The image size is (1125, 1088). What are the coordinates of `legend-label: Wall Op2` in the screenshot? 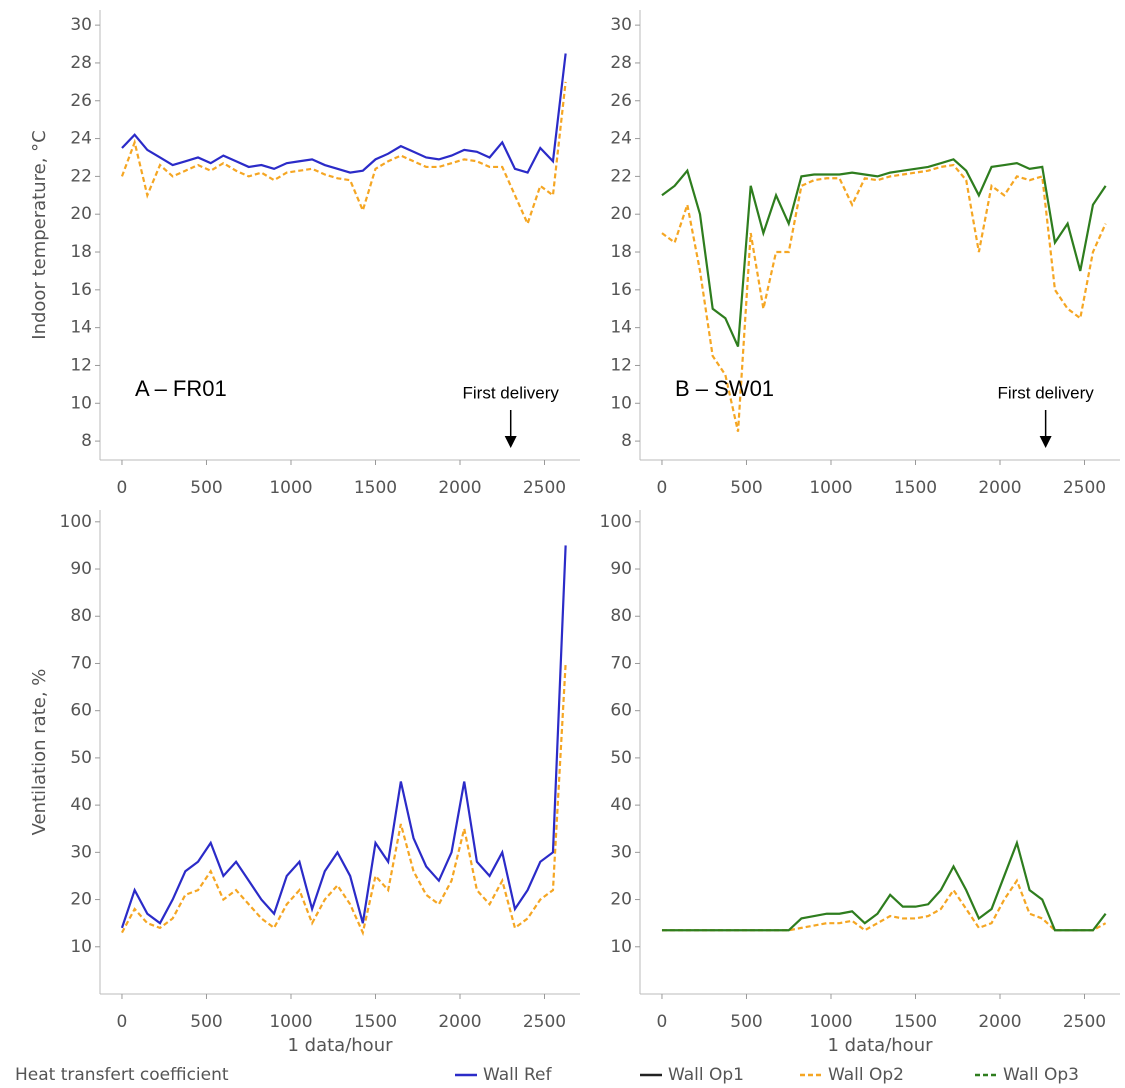 It's located at (866, 1075).